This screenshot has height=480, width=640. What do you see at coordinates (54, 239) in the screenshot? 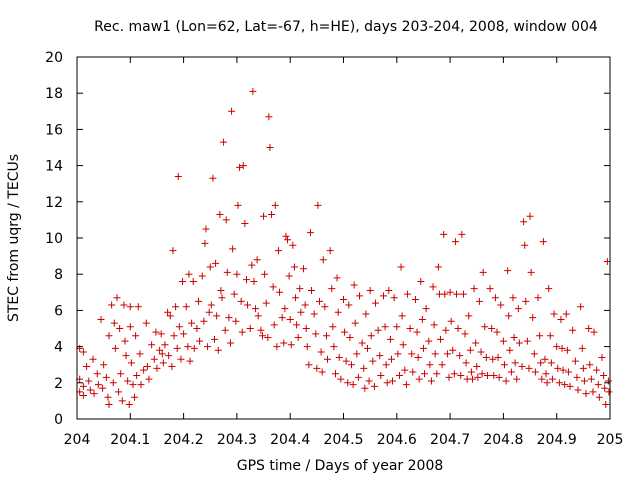
I see `y-tick-label: 10` at bounding box center [54, 239].